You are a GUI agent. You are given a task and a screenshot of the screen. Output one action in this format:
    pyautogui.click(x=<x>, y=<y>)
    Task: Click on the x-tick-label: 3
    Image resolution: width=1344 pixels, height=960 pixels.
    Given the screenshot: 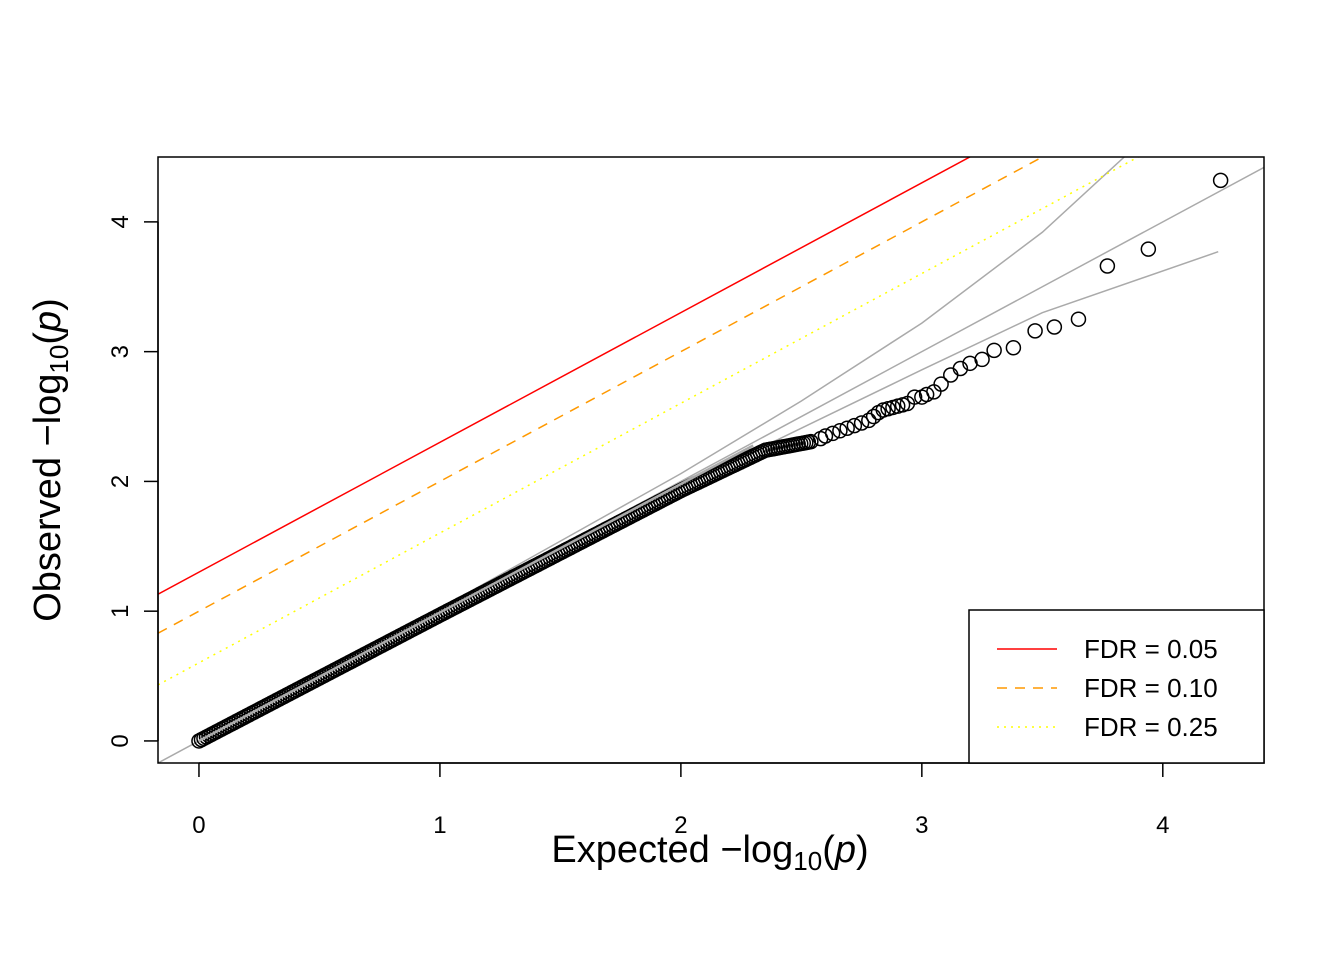 What is the action you would take?
    pyautogui.click(x=921, y=825)
    